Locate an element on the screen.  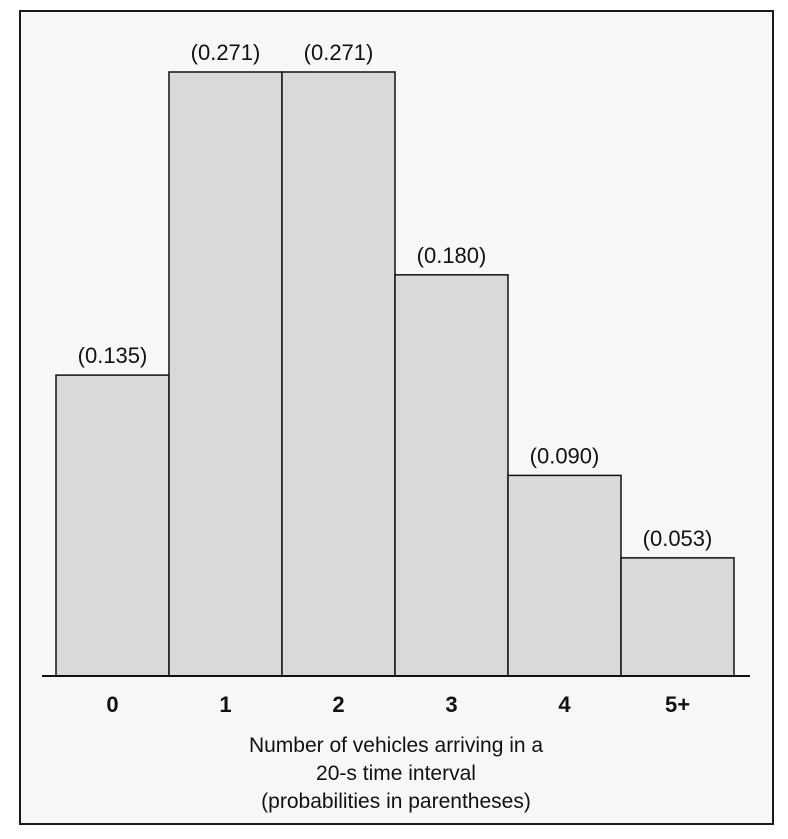
x-tick-label-0: 0 is located at coordinates (112, 704).